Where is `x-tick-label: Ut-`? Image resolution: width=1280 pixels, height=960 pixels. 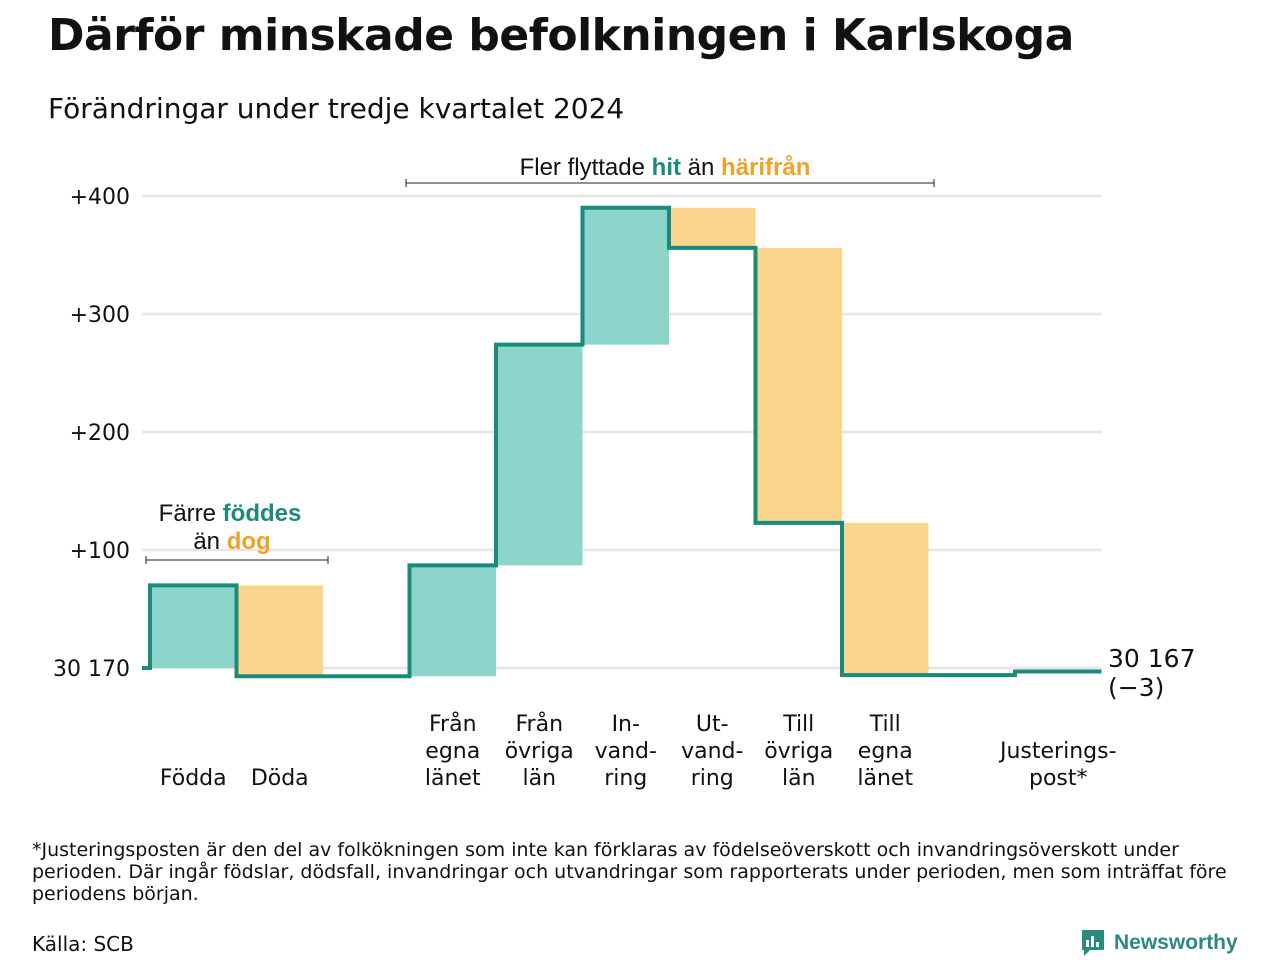
x-tick-label: Ut- is located at coordinates (712, 724).